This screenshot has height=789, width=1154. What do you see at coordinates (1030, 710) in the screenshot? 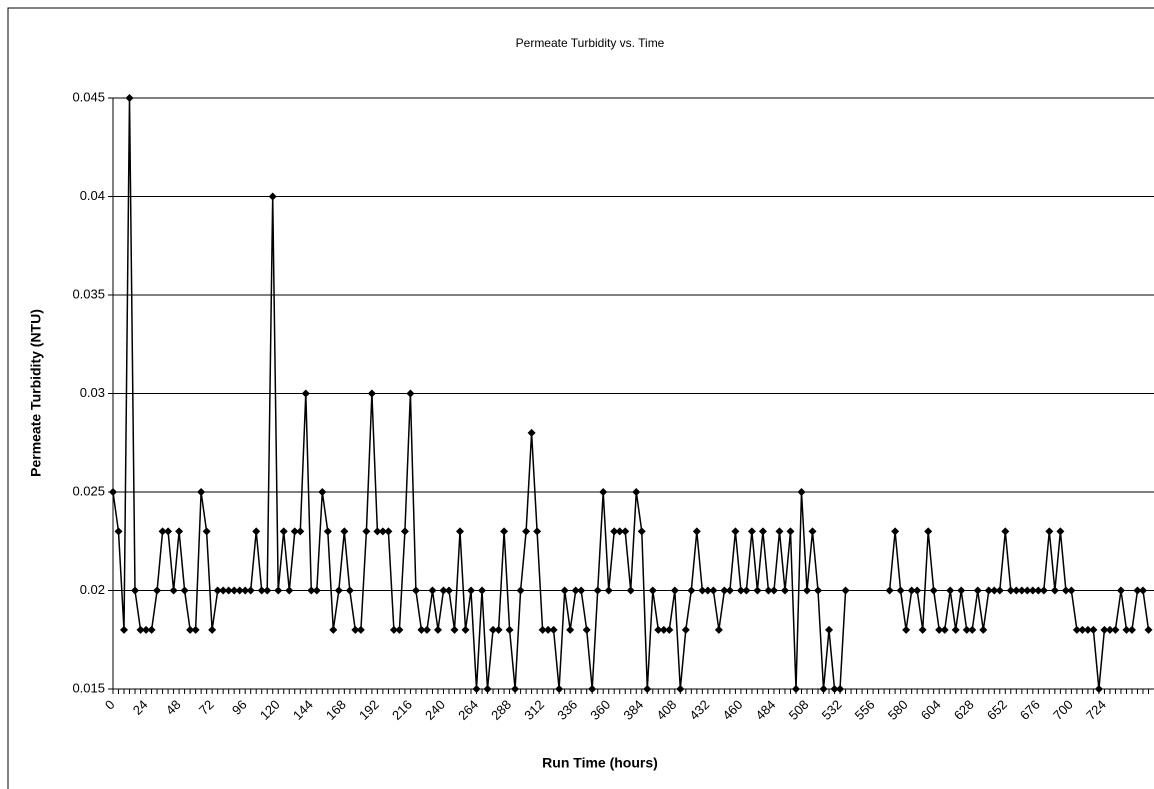
I see `x-tick-label: 676` at bounding box center [1030, 710].